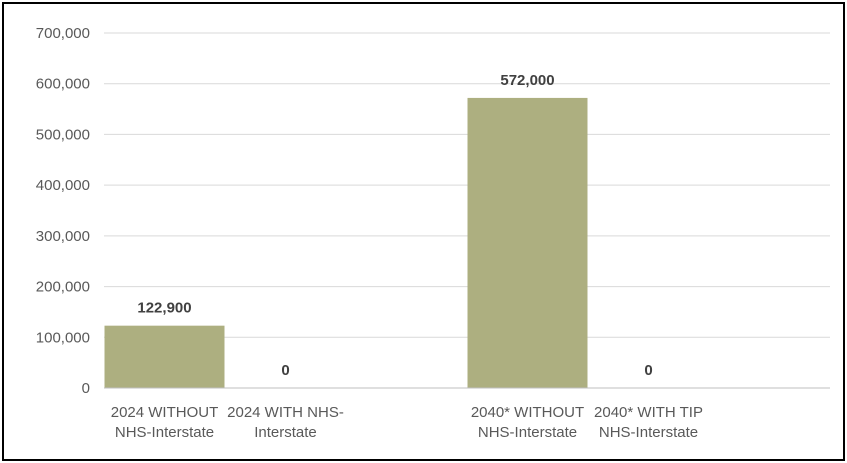  I want to click on y-tick-label: 100,000, so click(63, 337).